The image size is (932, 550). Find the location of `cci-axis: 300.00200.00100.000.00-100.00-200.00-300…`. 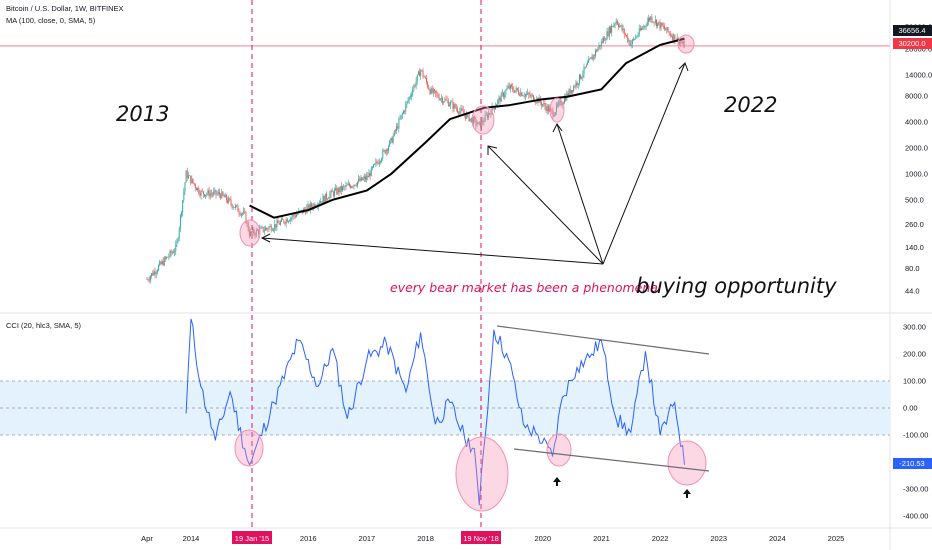

cci-axis: 300.00200.00100.000.00-100.00-200.00-300… is located at coordinates (915, 422).